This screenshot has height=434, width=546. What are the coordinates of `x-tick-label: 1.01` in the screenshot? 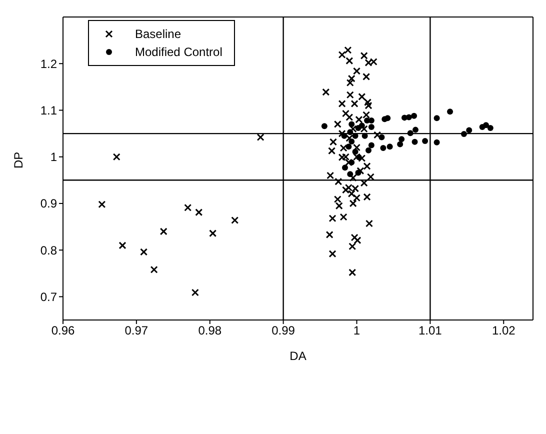 It's located at (430, 331).